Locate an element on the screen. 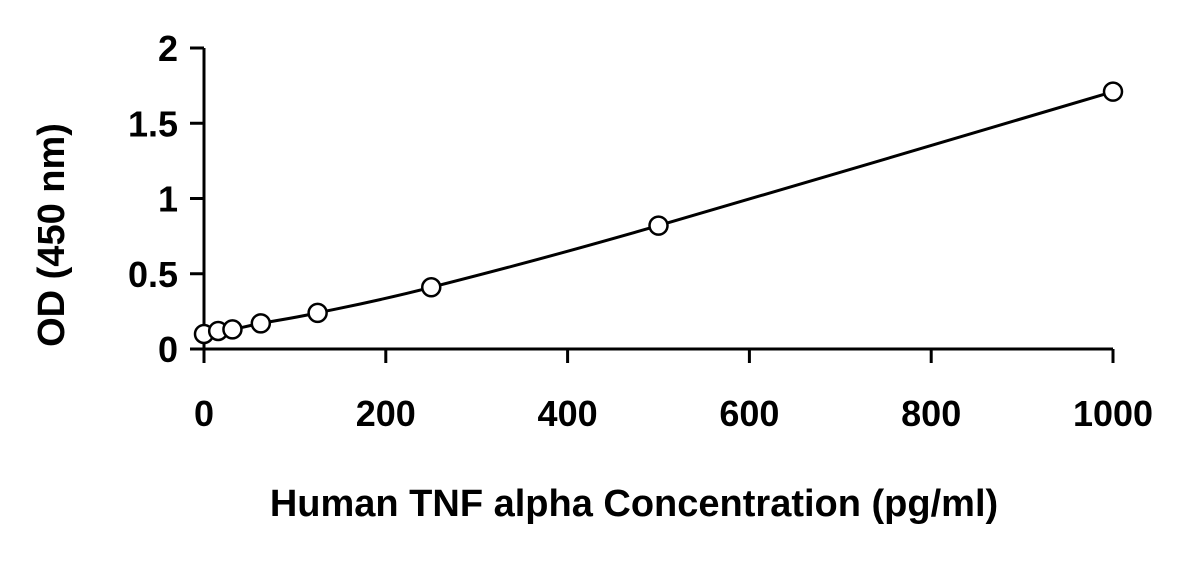 The height and width of the screenshot is (566, 1187). x-tick-label: 800 is located at coordinates (931, 413).